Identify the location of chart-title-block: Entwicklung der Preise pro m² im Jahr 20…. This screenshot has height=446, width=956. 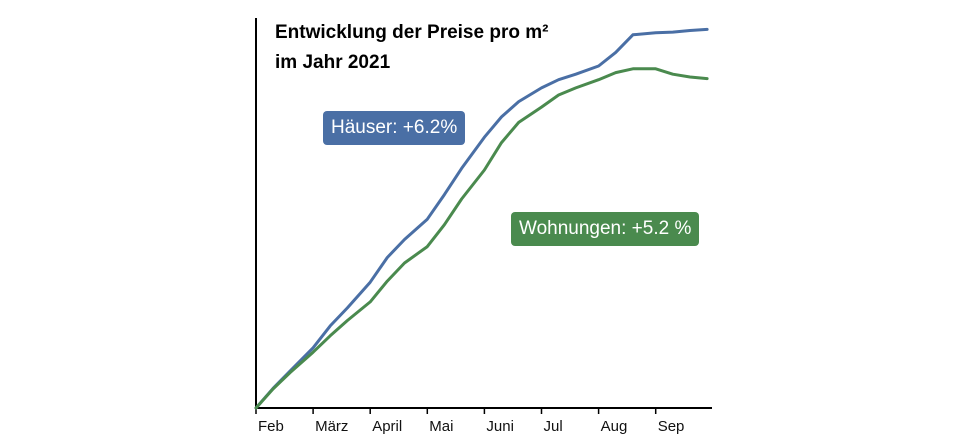
(411, 48).